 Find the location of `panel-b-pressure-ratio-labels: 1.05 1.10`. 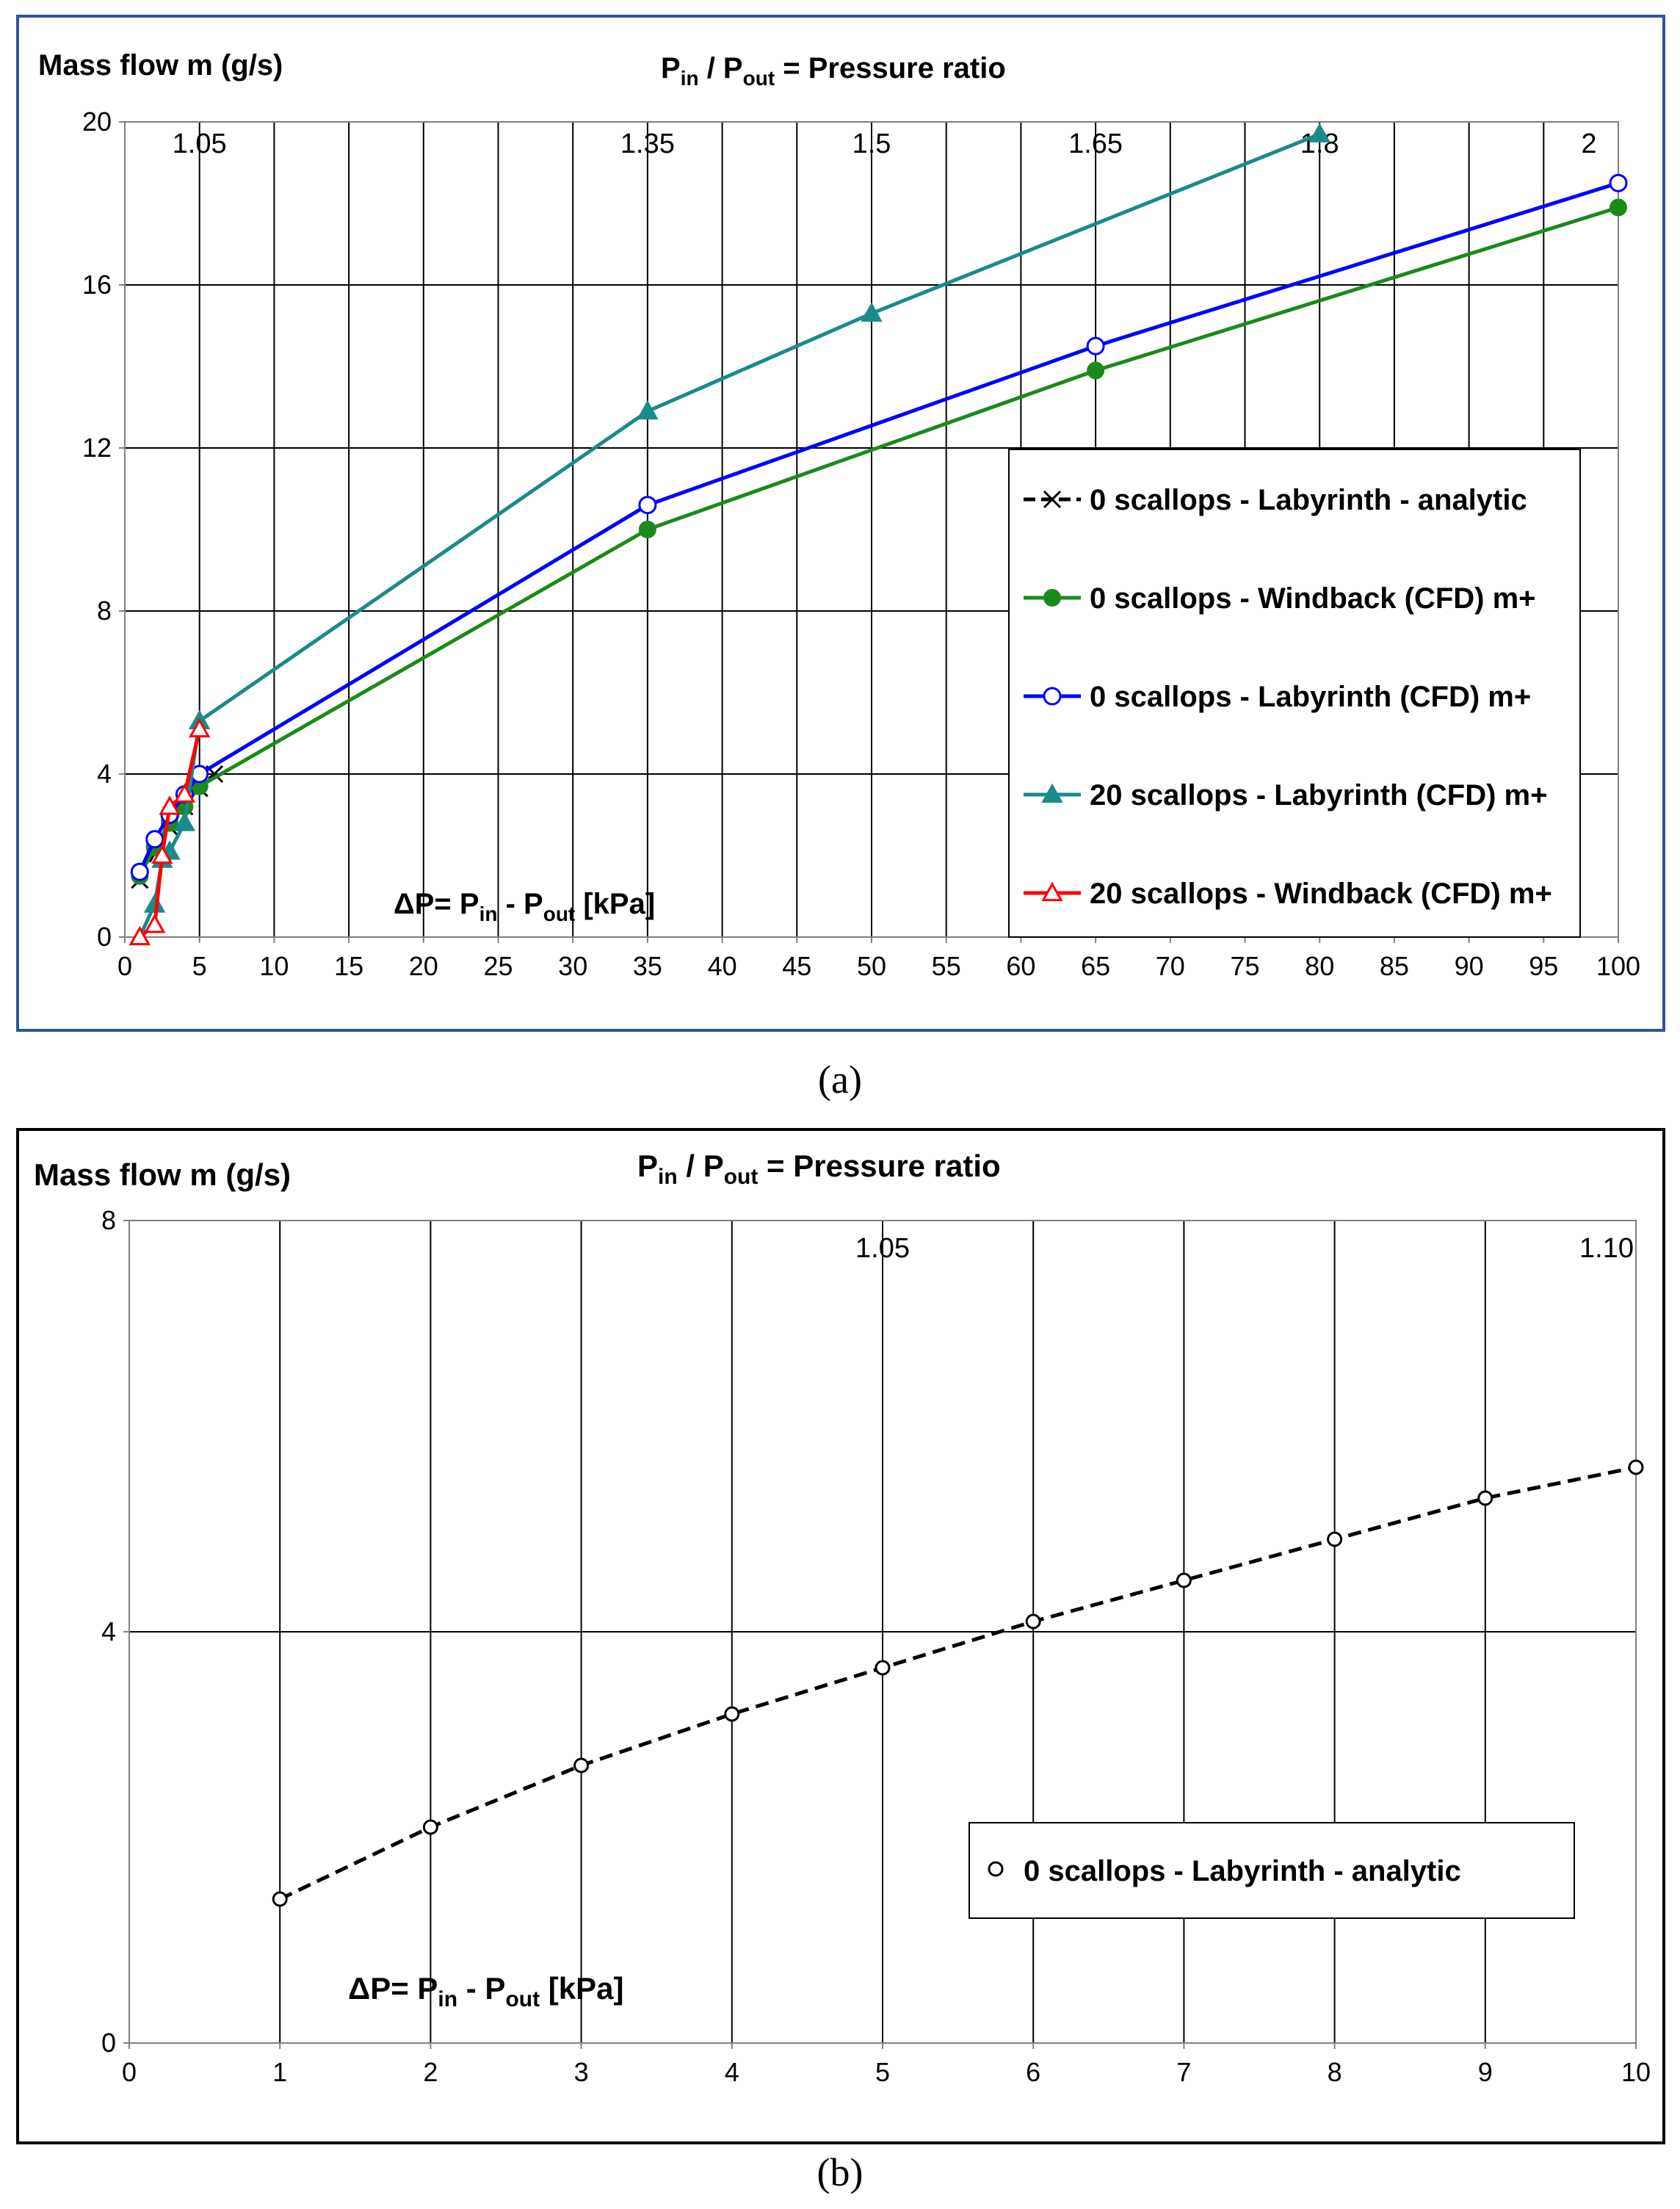

panel-b-pressure-ratio-labels: 1.05 1.10 is located at coordinates (1244, 1248).